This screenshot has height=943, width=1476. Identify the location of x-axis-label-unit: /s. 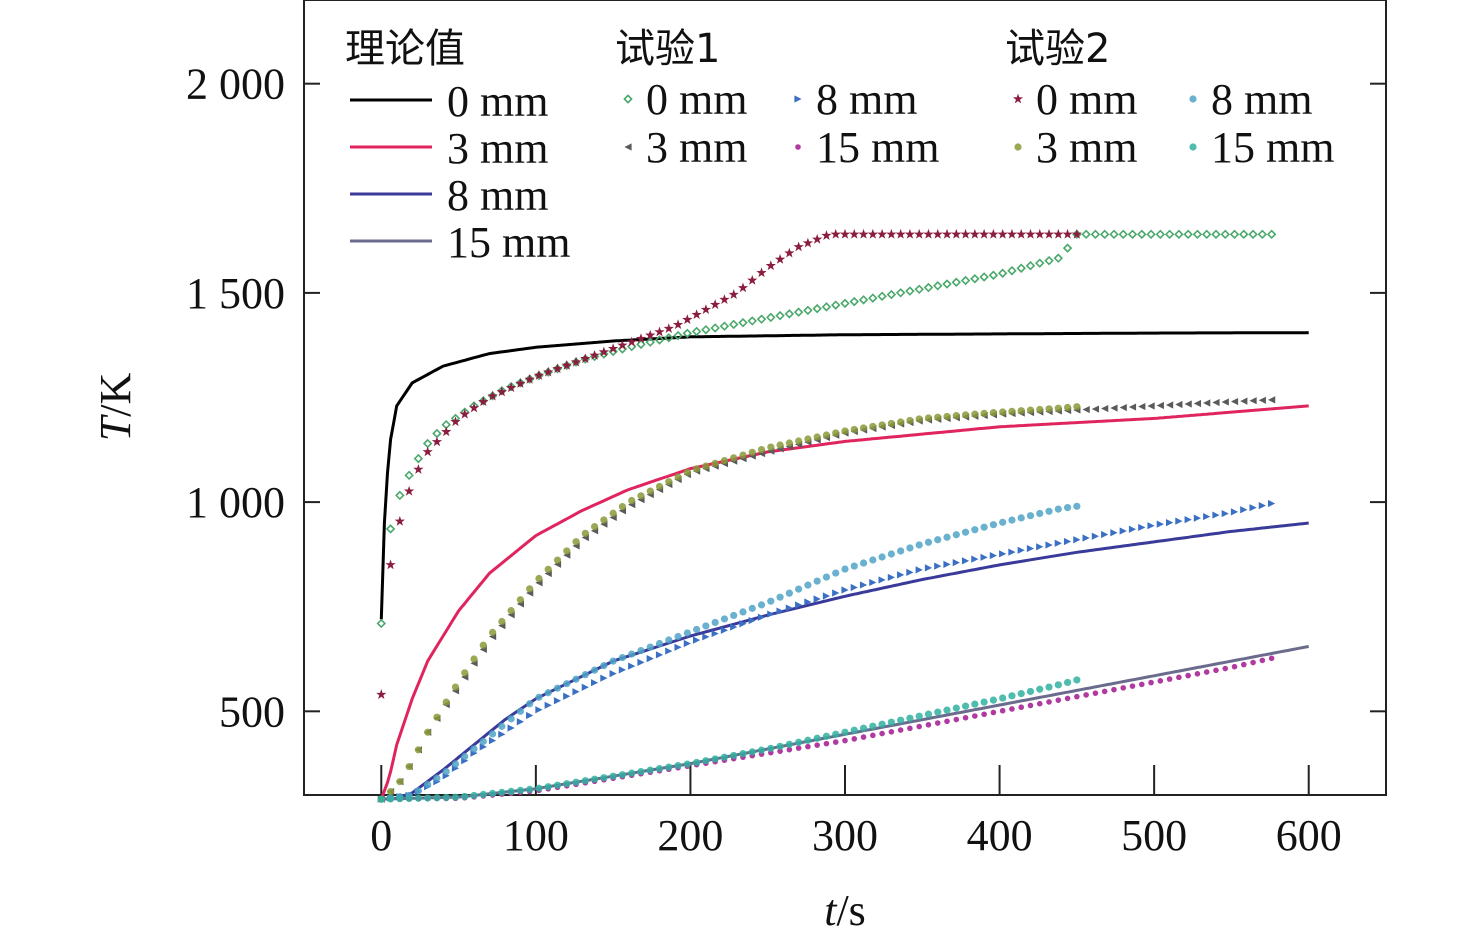
(850, 910).